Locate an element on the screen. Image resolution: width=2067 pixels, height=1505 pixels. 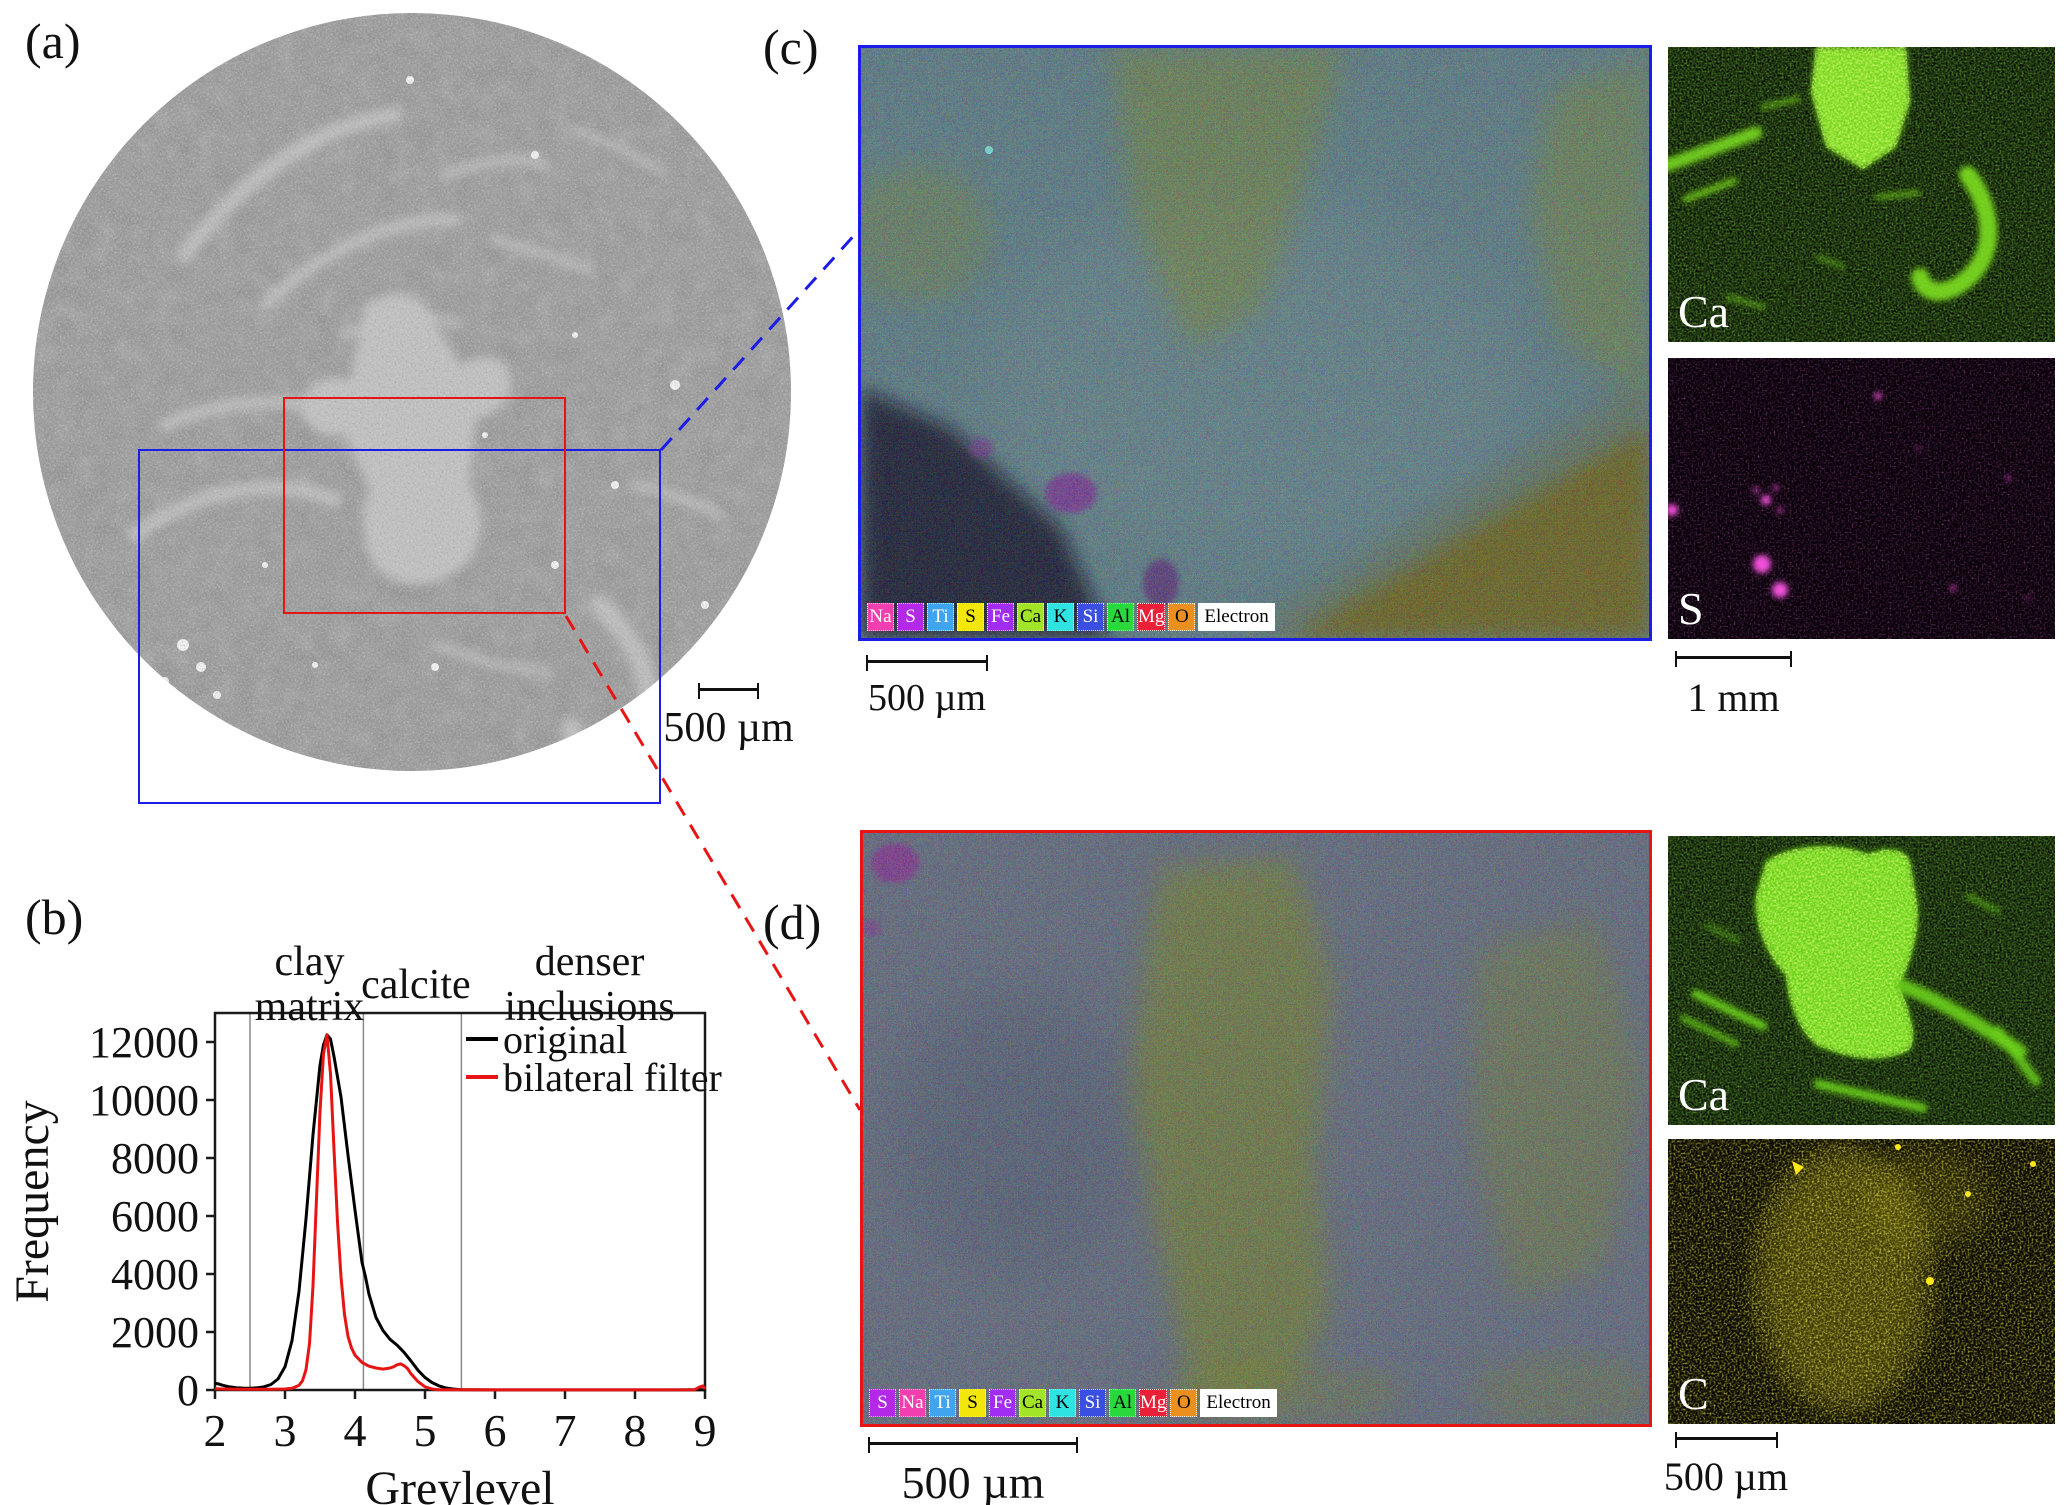
panel-a-scalebar-label: 500 µm is located at coordinates (728, 728).